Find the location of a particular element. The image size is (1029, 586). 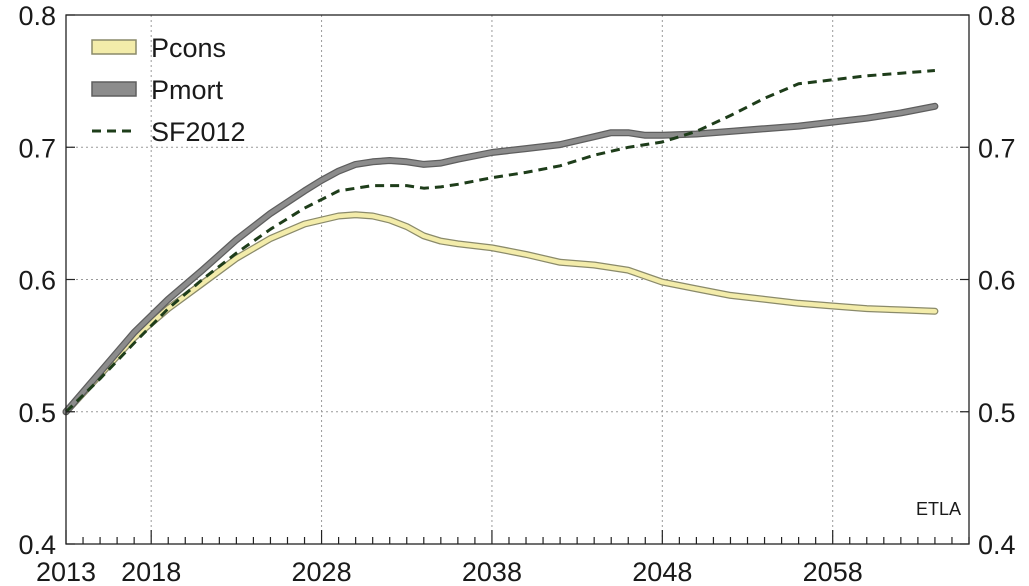

legend-swatch-pmort is located at coordinates (114, 89).